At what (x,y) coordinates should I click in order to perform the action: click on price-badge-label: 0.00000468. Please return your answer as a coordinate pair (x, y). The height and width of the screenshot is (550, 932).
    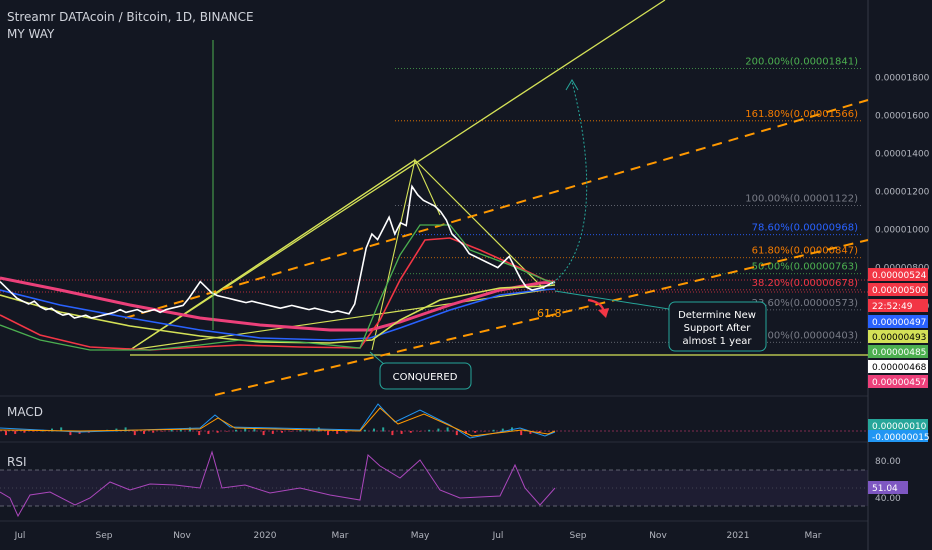
    Looking at the image, I should click on (899, 368).